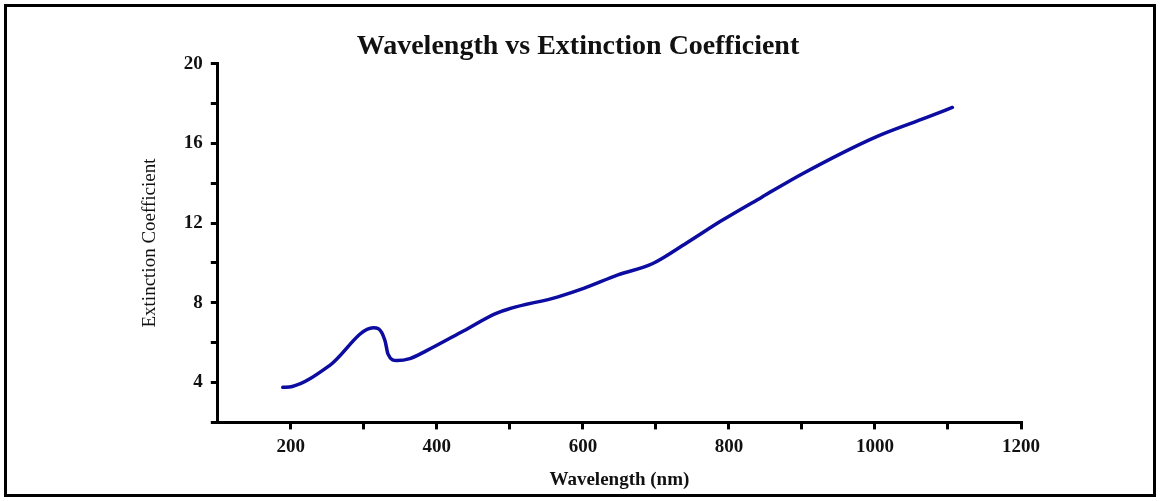 This screenshot has width=1164, height=501. What do you see at coordinates (874, 445) in the screenshot?
I see `x-tick-label: 1000` at bounding box center [874, 445].